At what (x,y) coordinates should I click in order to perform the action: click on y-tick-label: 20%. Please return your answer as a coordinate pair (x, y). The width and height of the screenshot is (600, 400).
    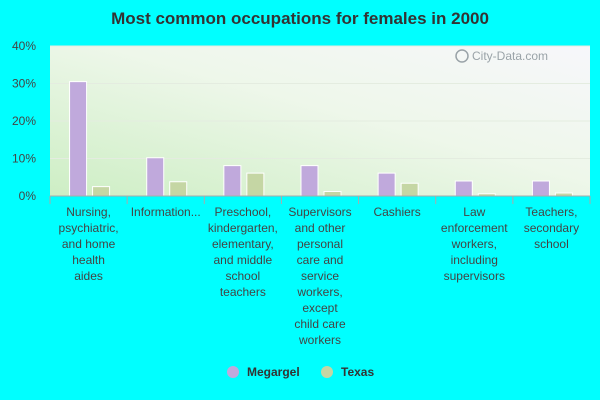
    Looking at the image, I should click on (24, 121).